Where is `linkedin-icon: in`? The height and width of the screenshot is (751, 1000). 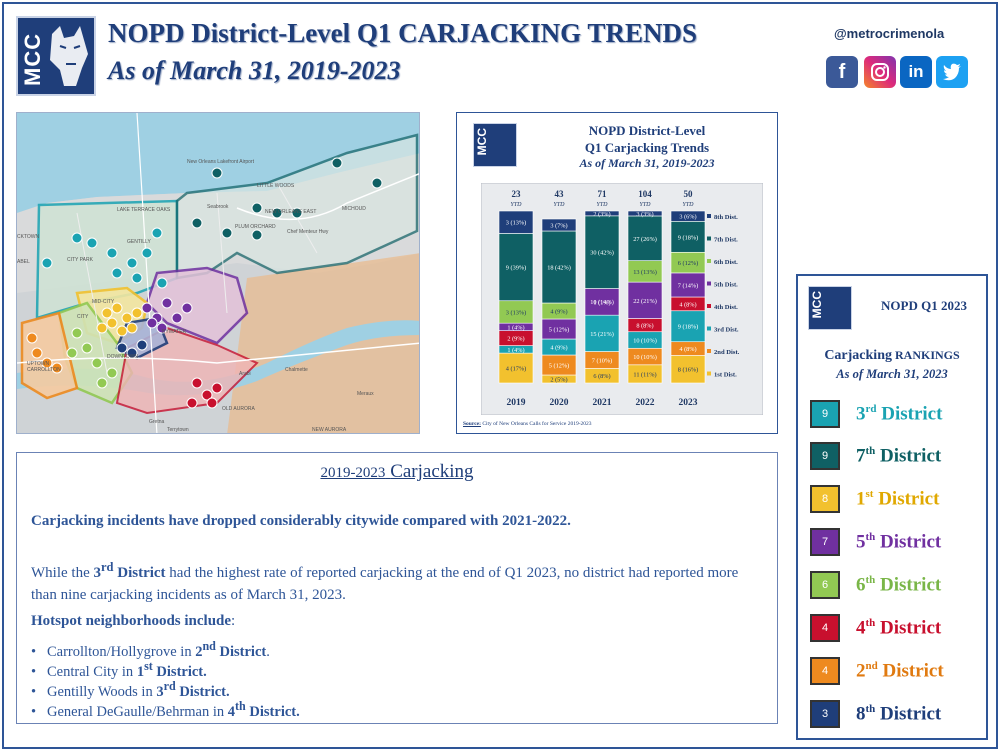 linkedin-icon: in is located at coordinates (916, 72).